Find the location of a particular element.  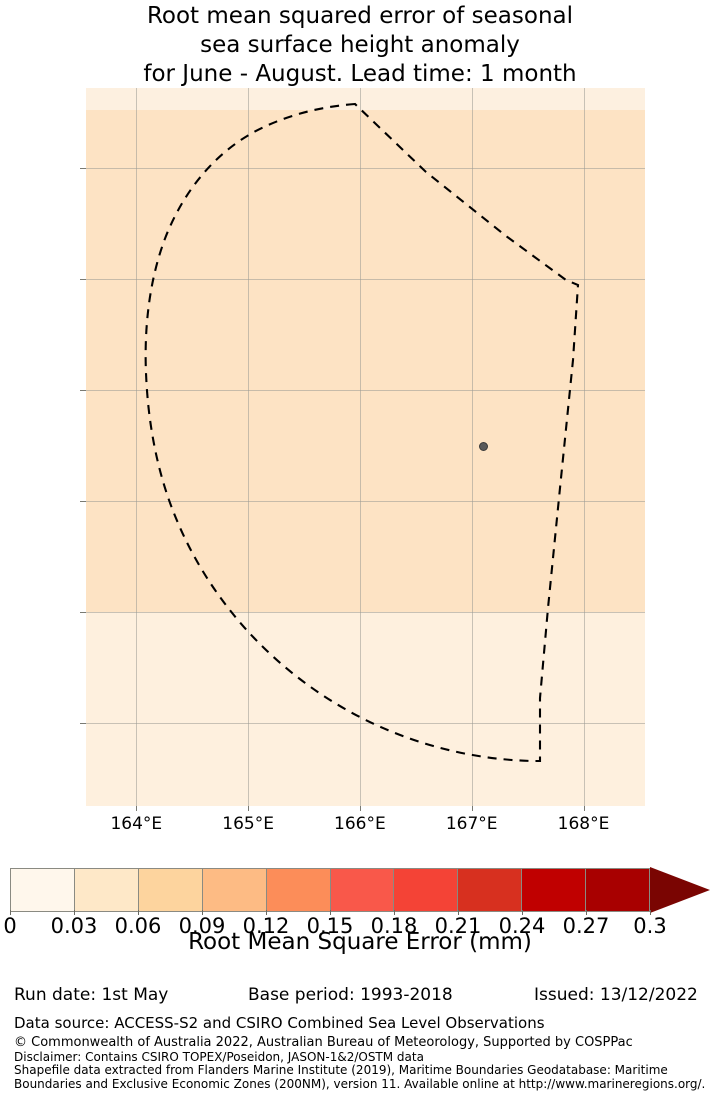

colorbar-extend-arrow is located at coordinates (680, 890).